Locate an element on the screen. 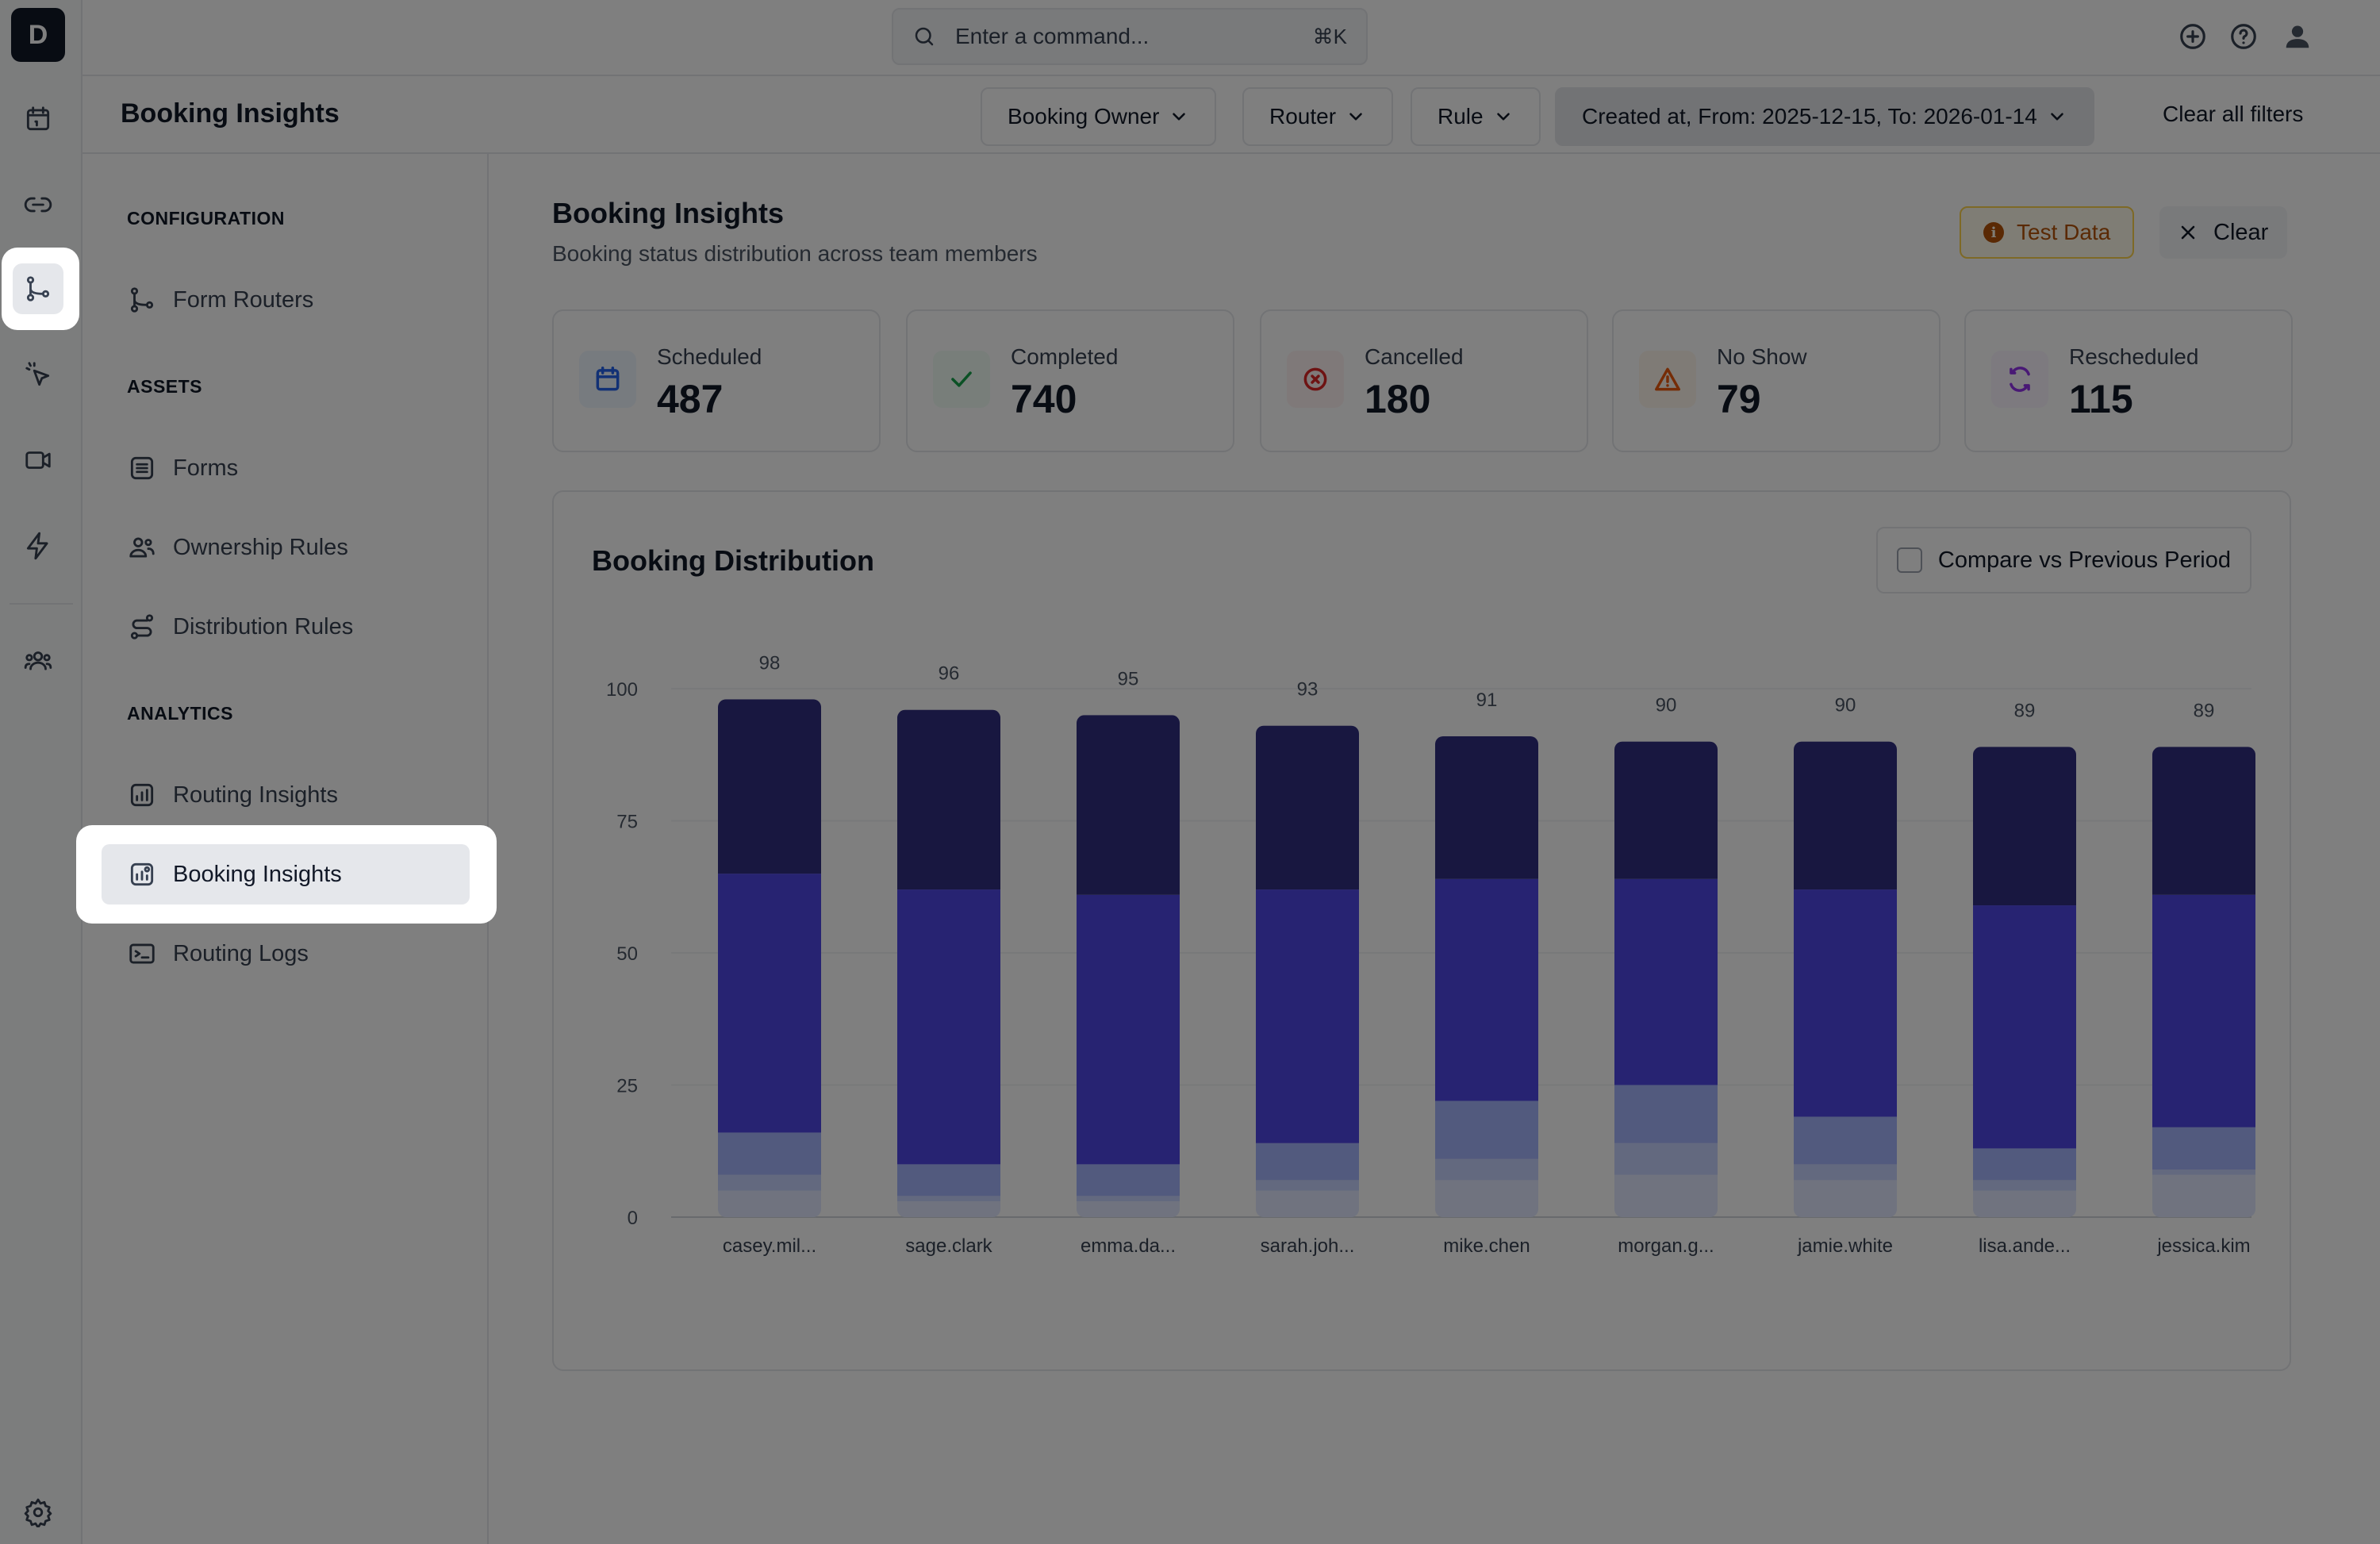 The height and width of the screenshot is (1544, 2380). top-bar: Enter a command... ⌘K is located at coordinates (1231, 38).